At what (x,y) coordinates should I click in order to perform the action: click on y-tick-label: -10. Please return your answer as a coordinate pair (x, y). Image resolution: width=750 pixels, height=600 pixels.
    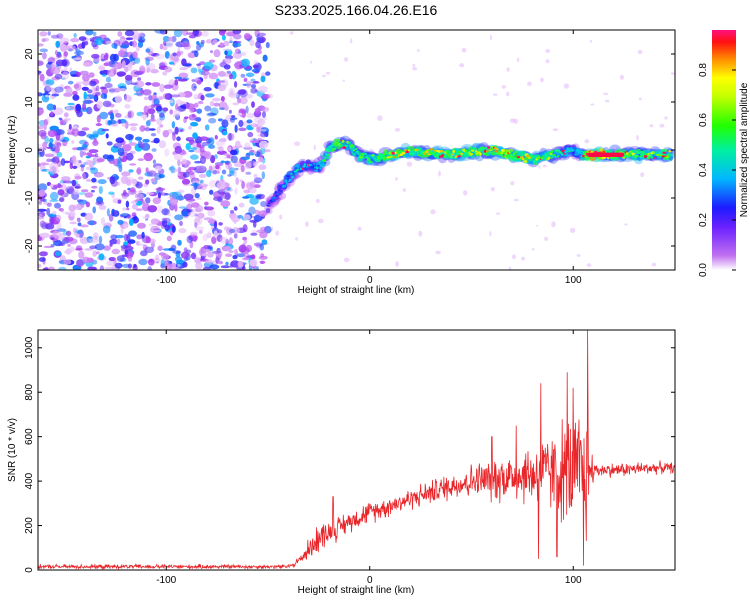
    Looking at the image, I should click on (29, 197).